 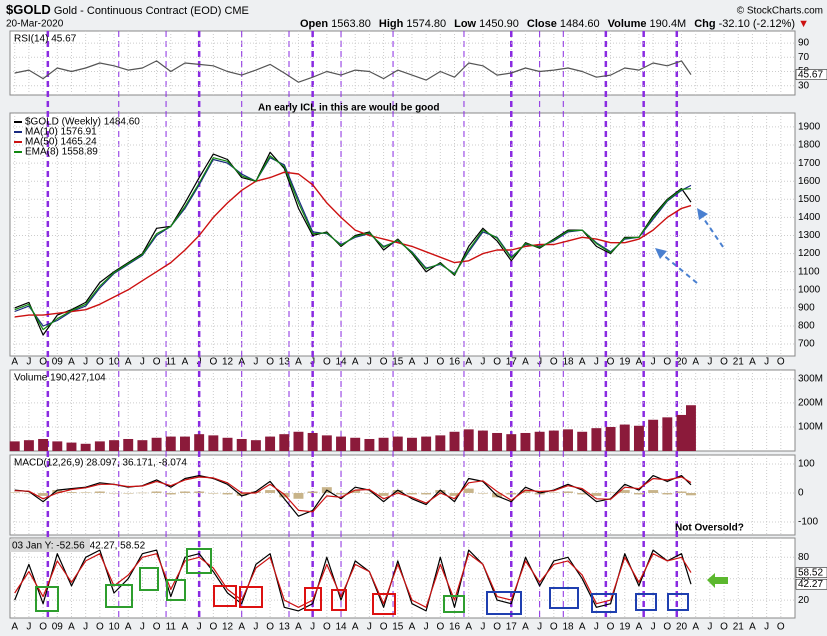 I want to click on annotation-boxes, so click(x=362, y=581).